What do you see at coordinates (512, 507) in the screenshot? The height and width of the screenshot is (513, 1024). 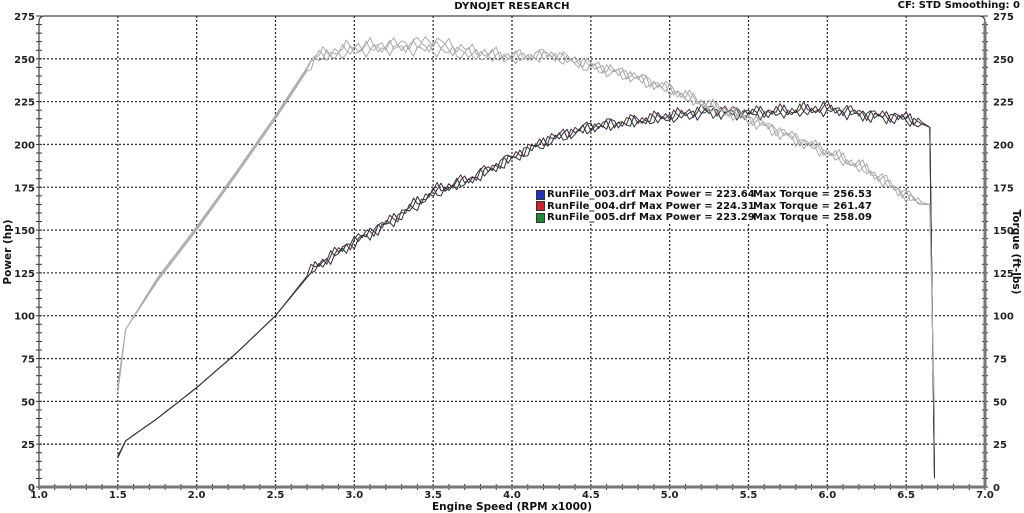 I see `x-axis-title: Engine Speed (RPM x1000)` at bounding box center [512, 507].